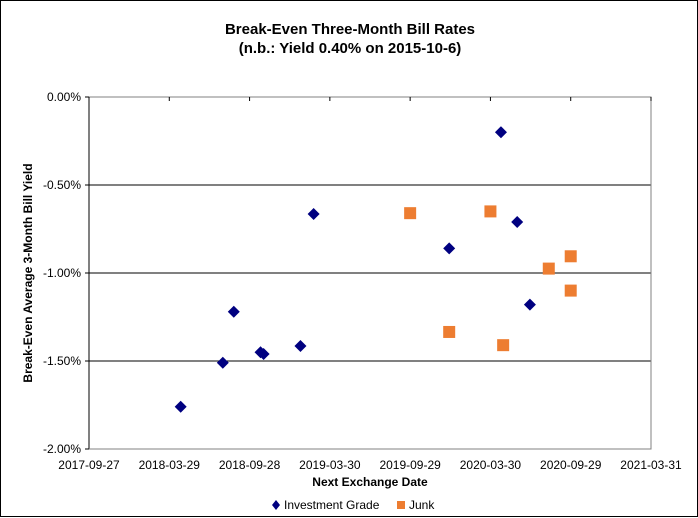 The width and height of the screenshot is (698, 518). What do you see at coordinates (410, 465) in the screenshot?
I see `x-tick-label: 2019-09-29` at bounding box center [410, 465].